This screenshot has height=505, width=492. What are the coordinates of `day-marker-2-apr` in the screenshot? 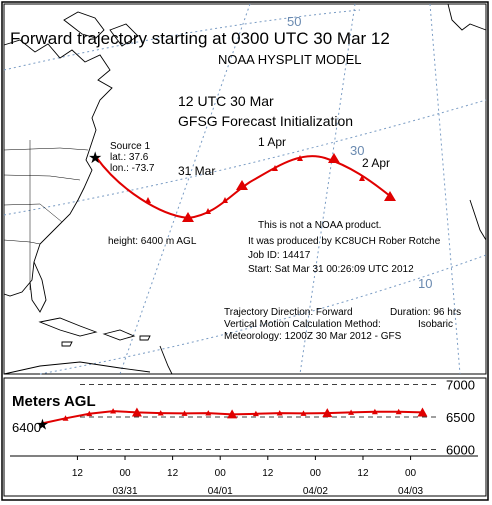 It's located at (334, 158).